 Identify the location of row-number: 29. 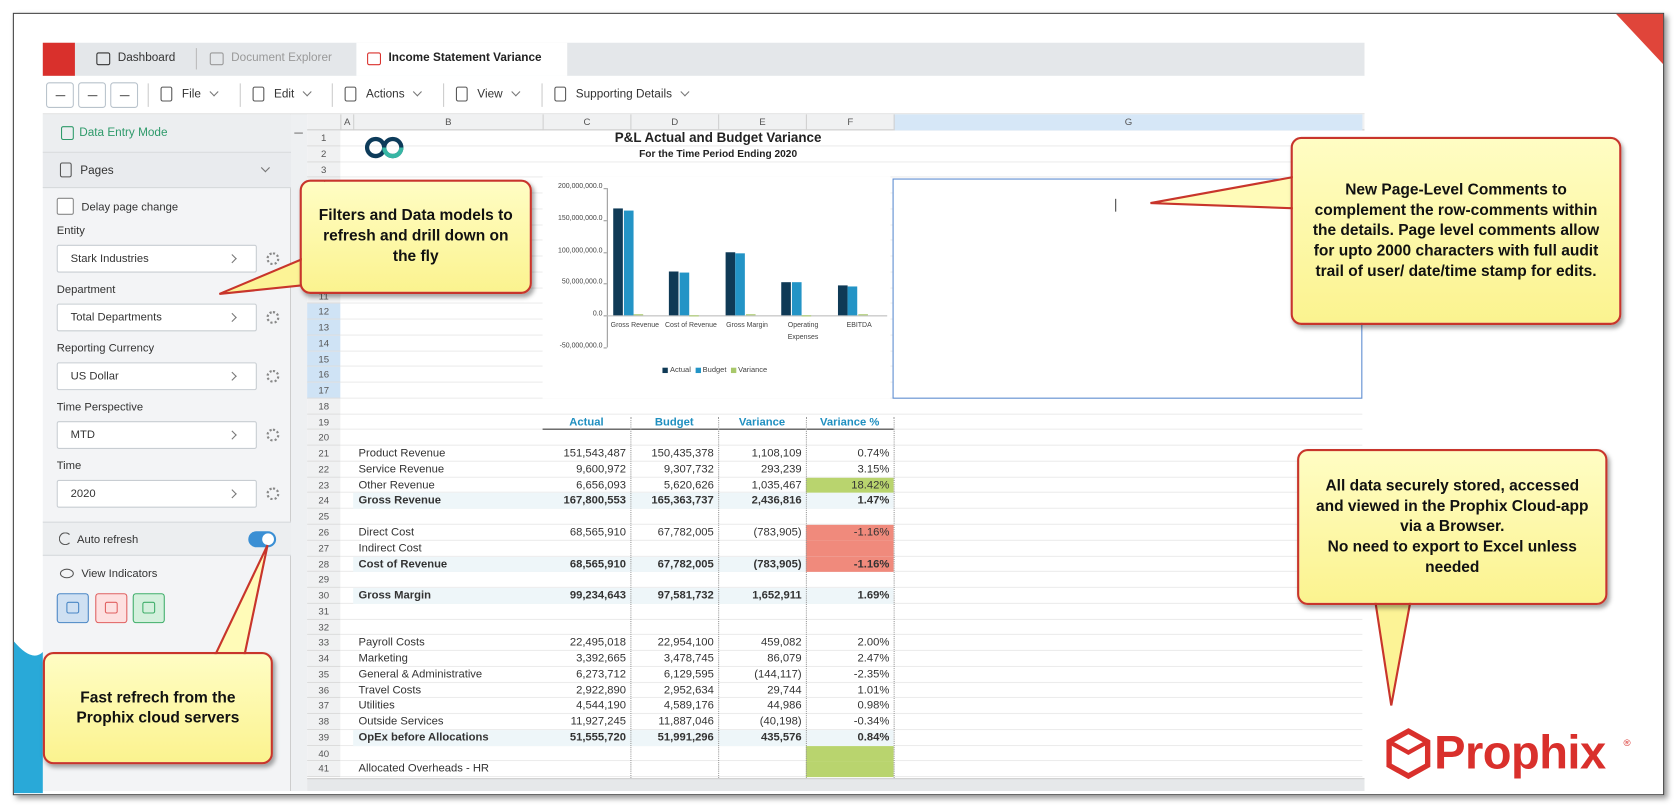
(324, 580).